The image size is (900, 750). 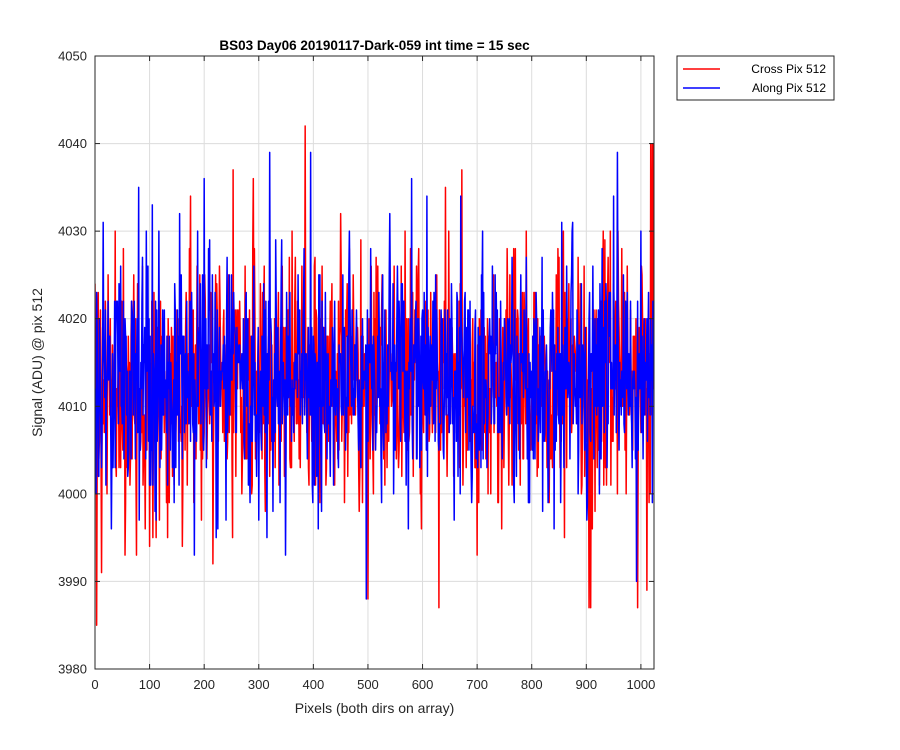 I want to click on x-tick-label: 400, so click(x=314, y=684).